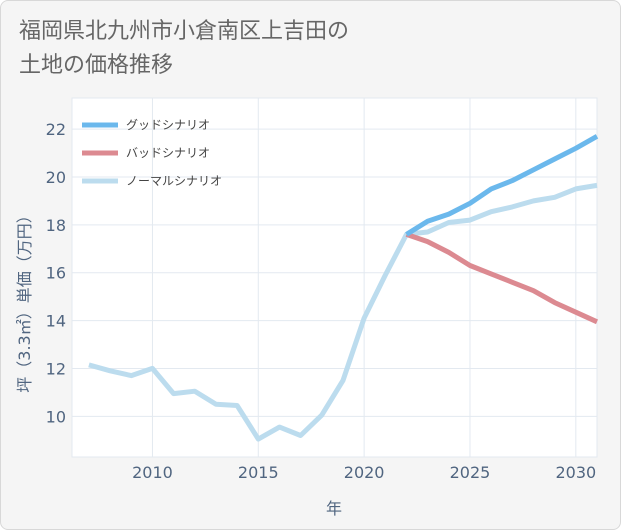 The height and width of the screenshot is (530, 621). What do you see at coordinates (299, 49) in the screenshot?
I see `chart-title: 福岡県北九州市小倉南区上吉田の 土地の価格推移` at bounding box center [299, 49].